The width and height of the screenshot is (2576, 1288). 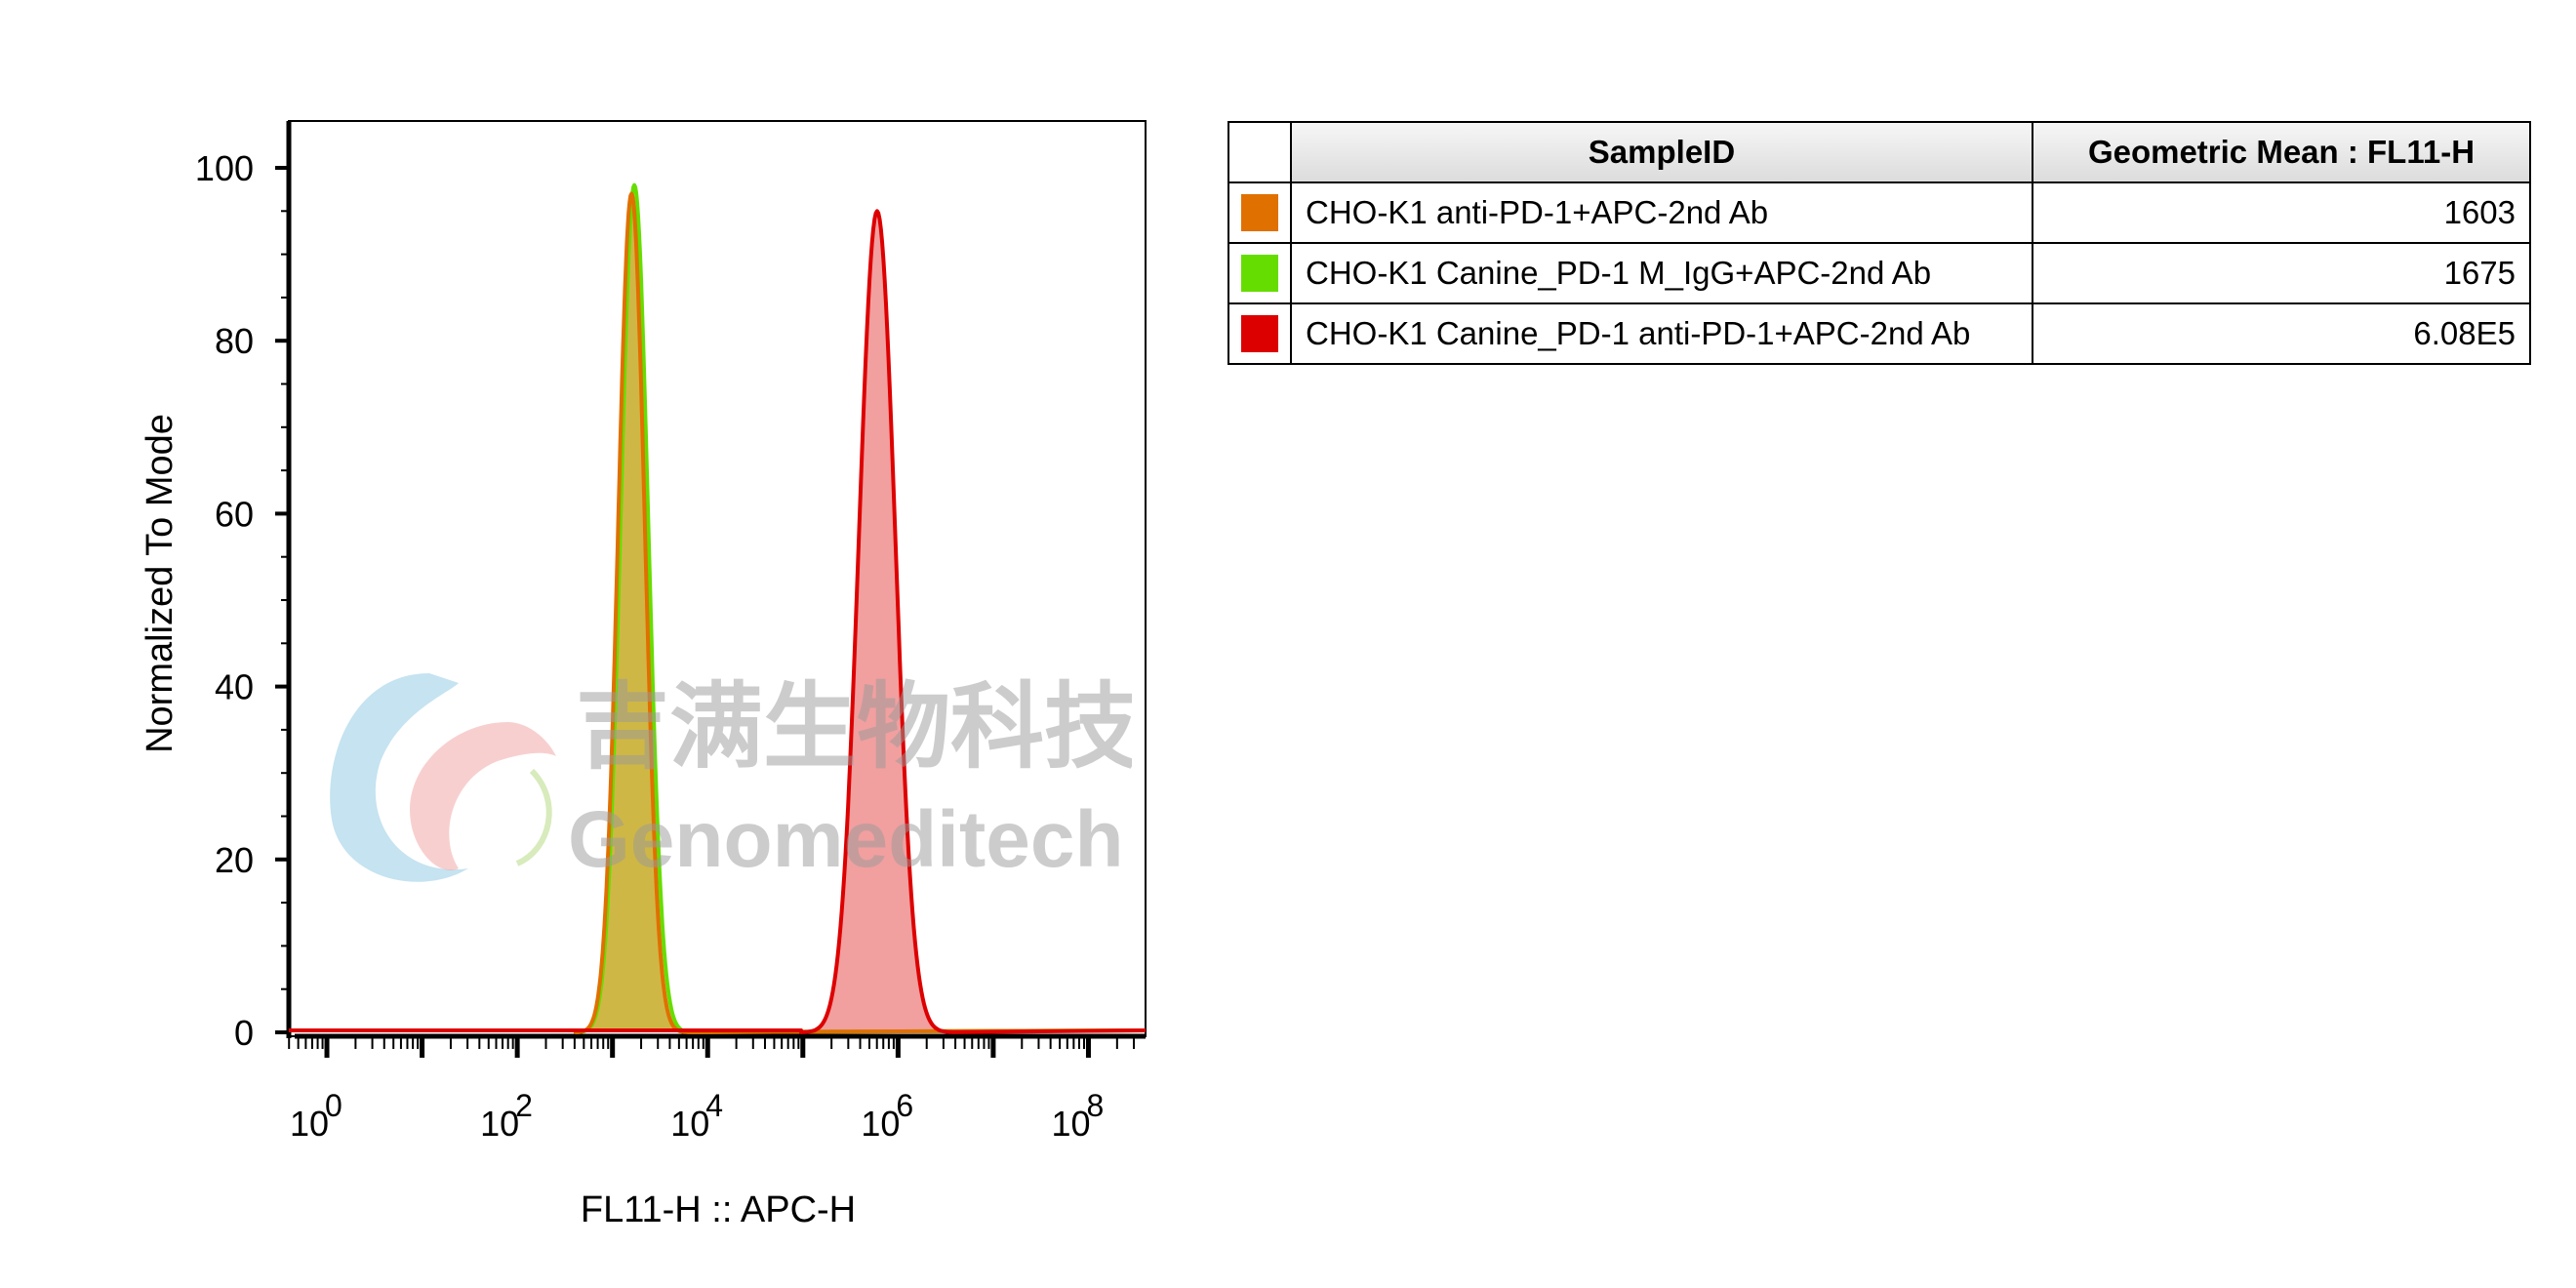 What do you see at coordinates (234, 514) in the screenshot?
I see `y-tick-label: 60` at bounding box center [234, 514].